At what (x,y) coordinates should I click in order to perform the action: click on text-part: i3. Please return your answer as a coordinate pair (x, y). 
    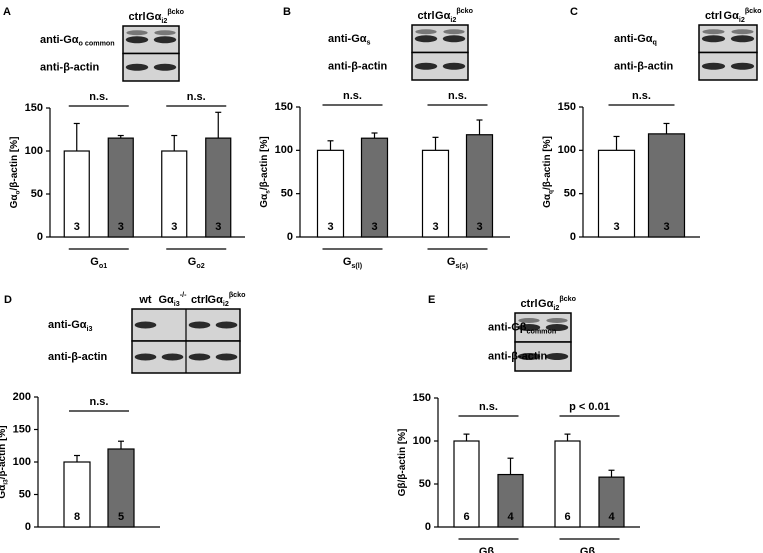
    Looking at the image, I should click on (5, 482).